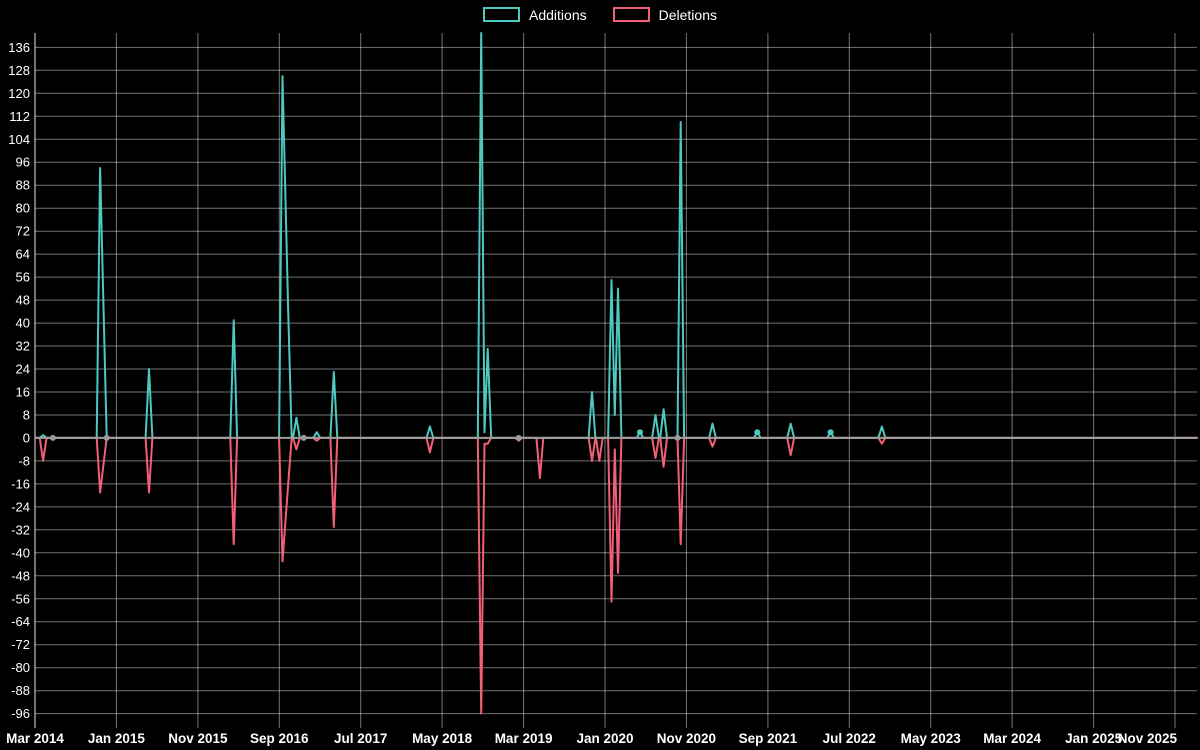 The image size is (1200, 750). What do you see at coordinates (23, 231) in the screenshot?
I see `svg-text: 72` at bounding box center [23, 231].